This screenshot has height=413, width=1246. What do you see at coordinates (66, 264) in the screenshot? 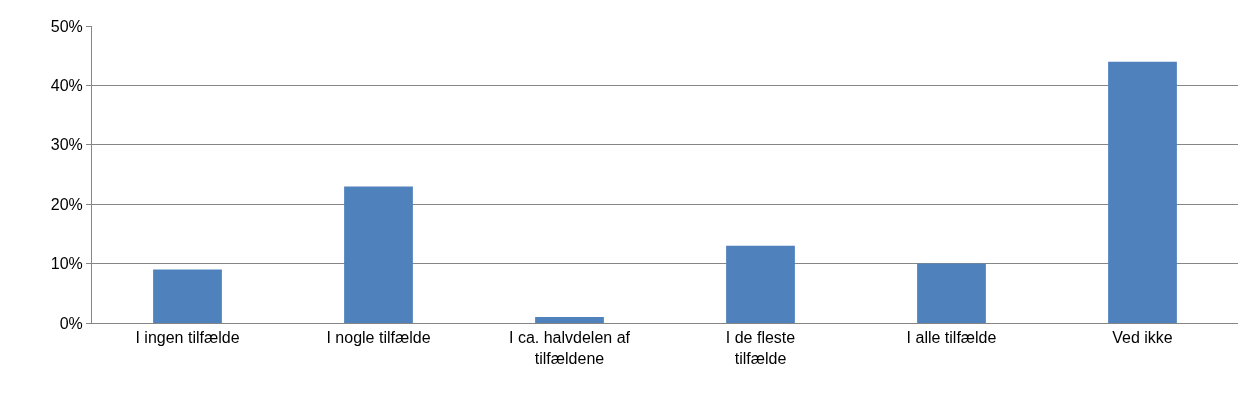
I see `y-tick-label: 10%` at bounding box center [66, 264].